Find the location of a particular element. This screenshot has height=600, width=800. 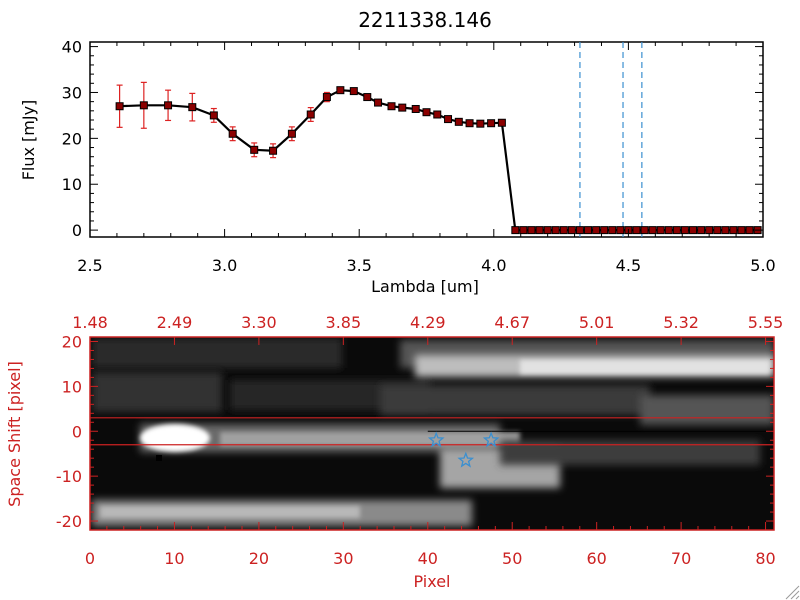

chart-title: 2211338.146 is located at coordinates (425, 20).